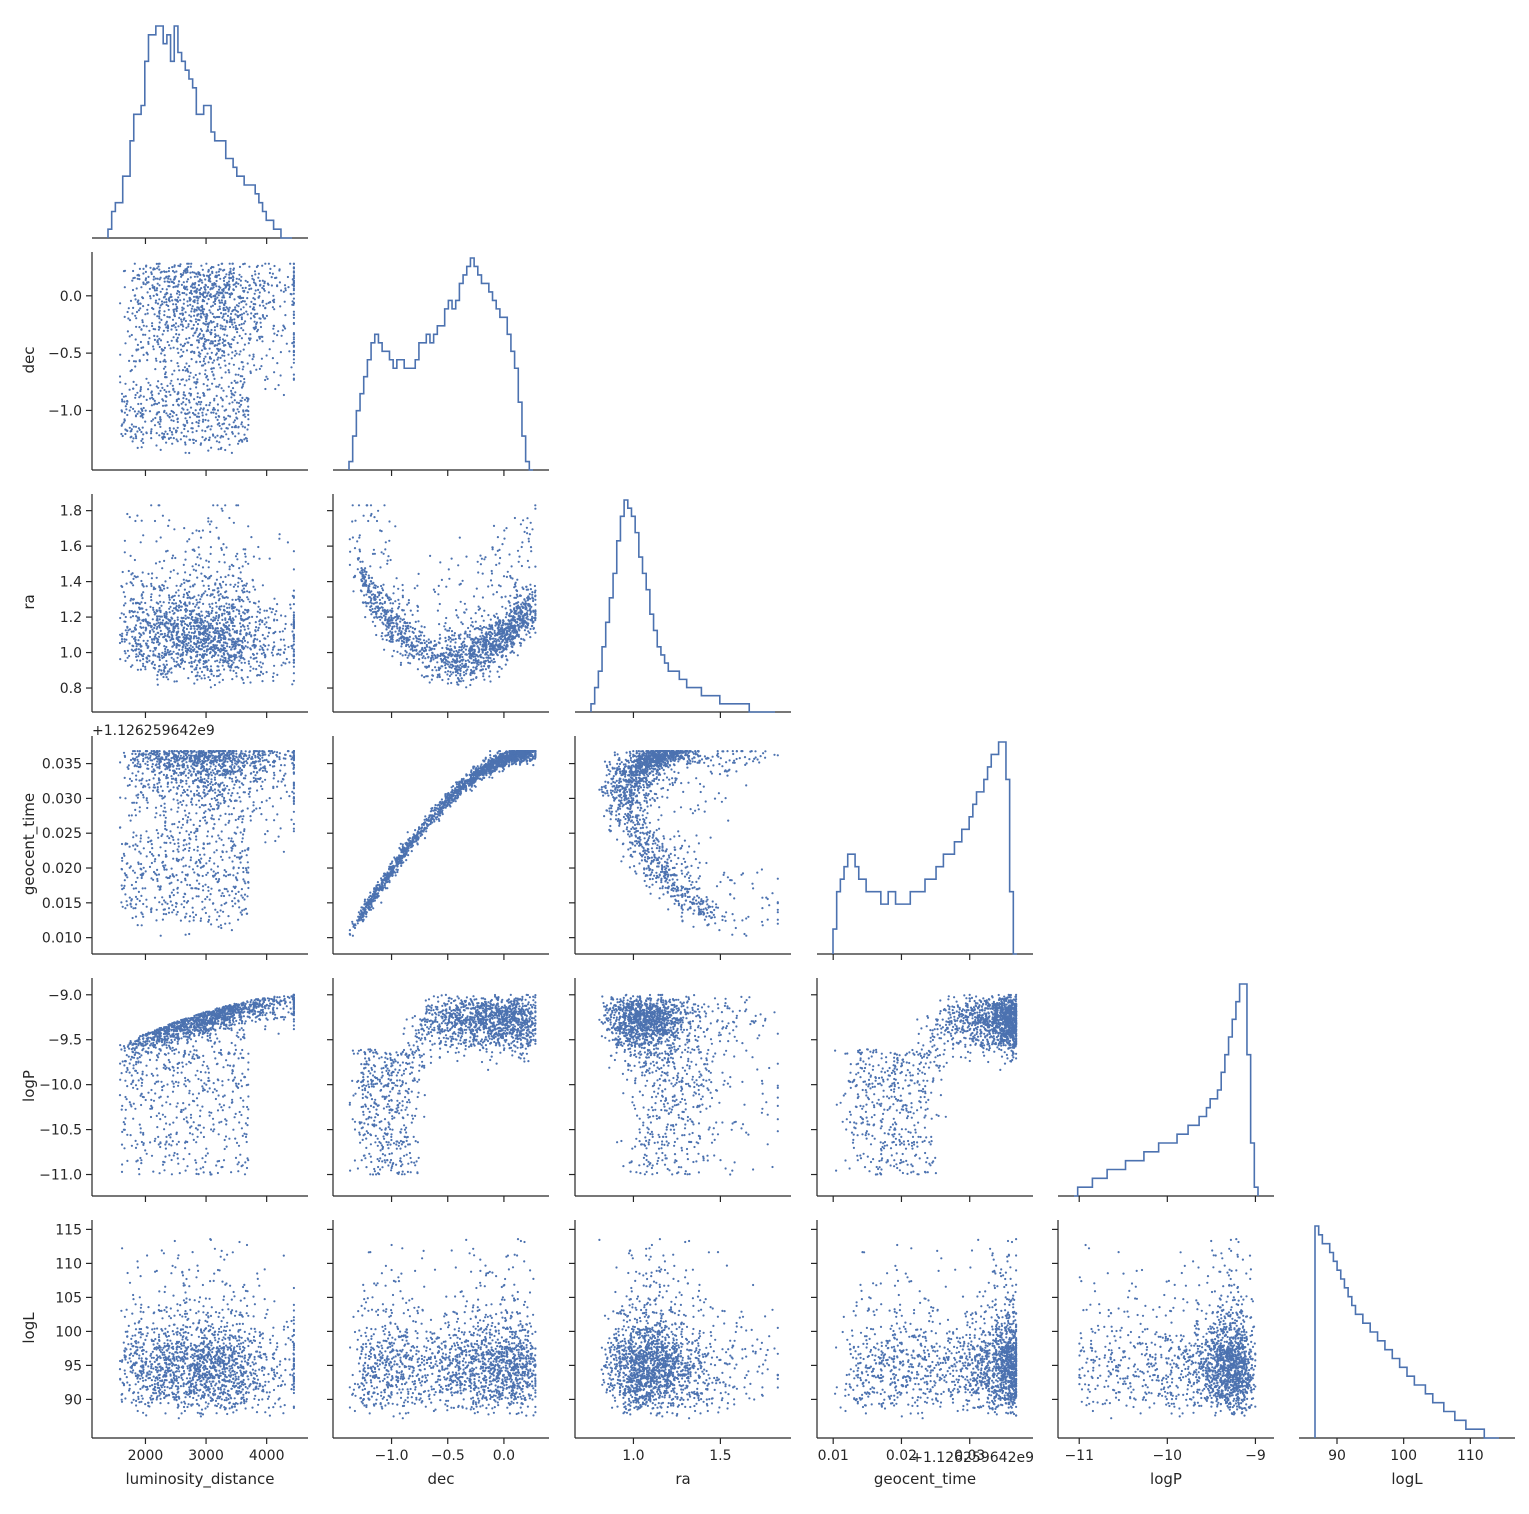 This screenshot has height=1514, width=1529. Describe the element at coordinates (65, 354) in the screenshot. I see `y-tick-label: −0.5` at that location.